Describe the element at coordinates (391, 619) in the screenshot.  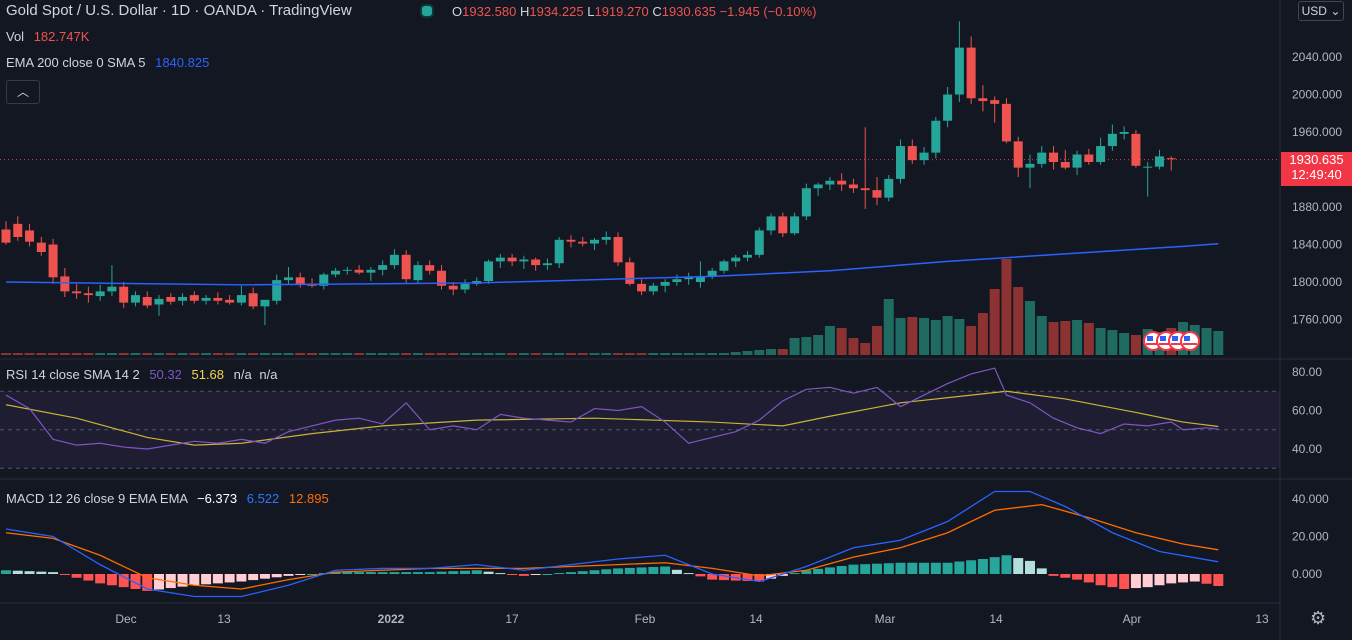
I see `time-tick-label: 2022` at that location.